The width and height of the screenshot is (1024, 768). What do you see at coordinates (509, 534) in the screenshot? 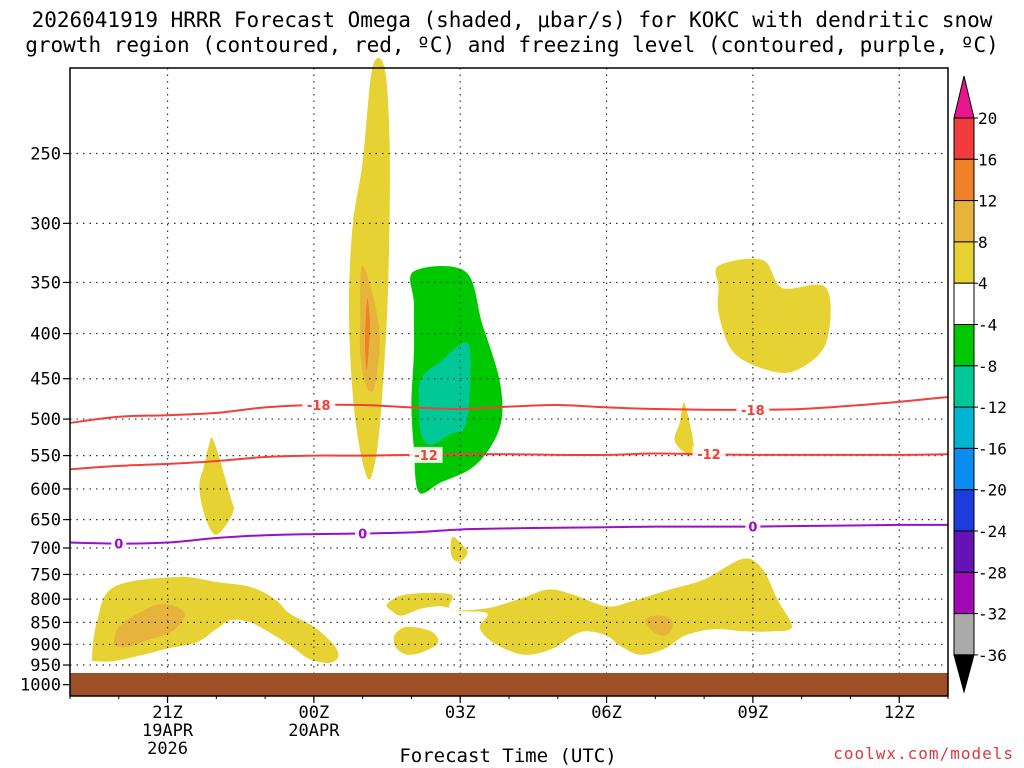
I see `freezing-level-contour` at bounding box center [509, 534].